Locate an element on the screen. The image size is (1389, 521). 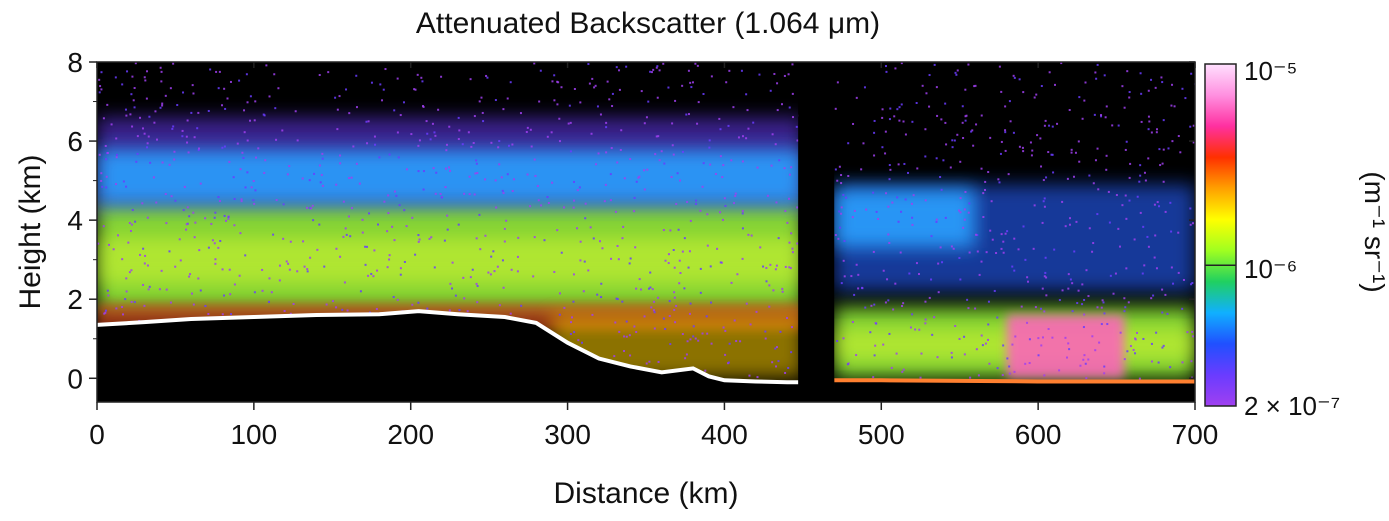
aerosol-core is located at coordinates (450, 260).